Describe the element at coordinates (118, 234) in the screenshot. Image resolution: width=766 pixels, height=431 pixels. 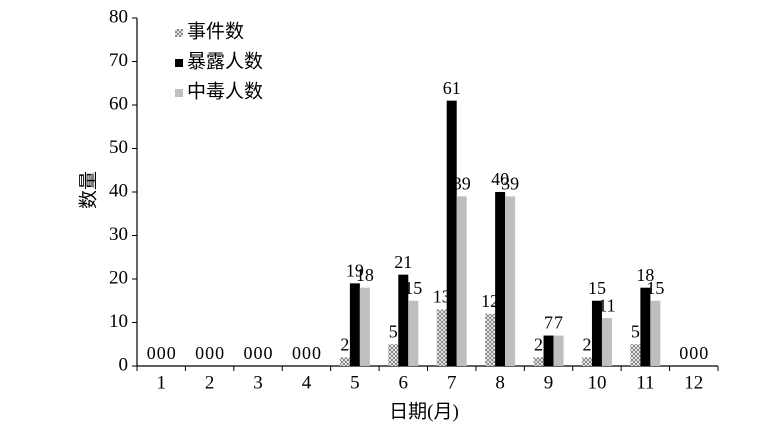
I see `y-tick-label: 30` at that location.